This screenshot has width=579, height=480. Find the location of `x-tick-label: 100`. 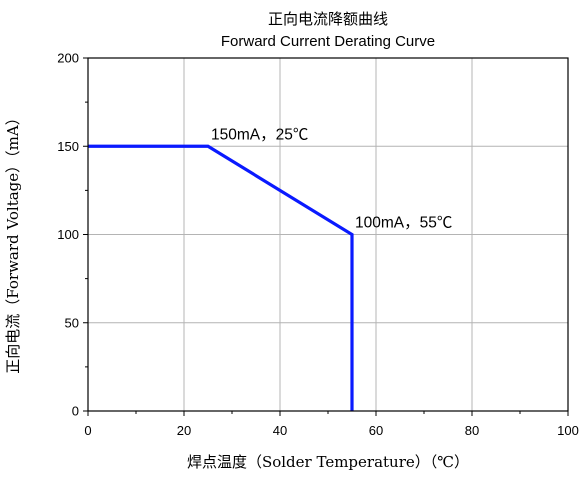

x-tick-label: 100 is located at coordinates (568, 430).